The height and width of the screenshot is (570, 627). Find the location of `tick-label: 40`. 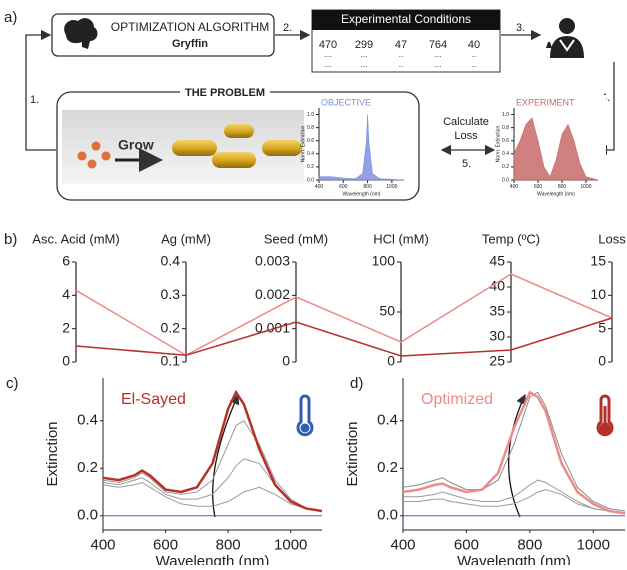

tick-label: 40 is located at coordinates (497, 286).